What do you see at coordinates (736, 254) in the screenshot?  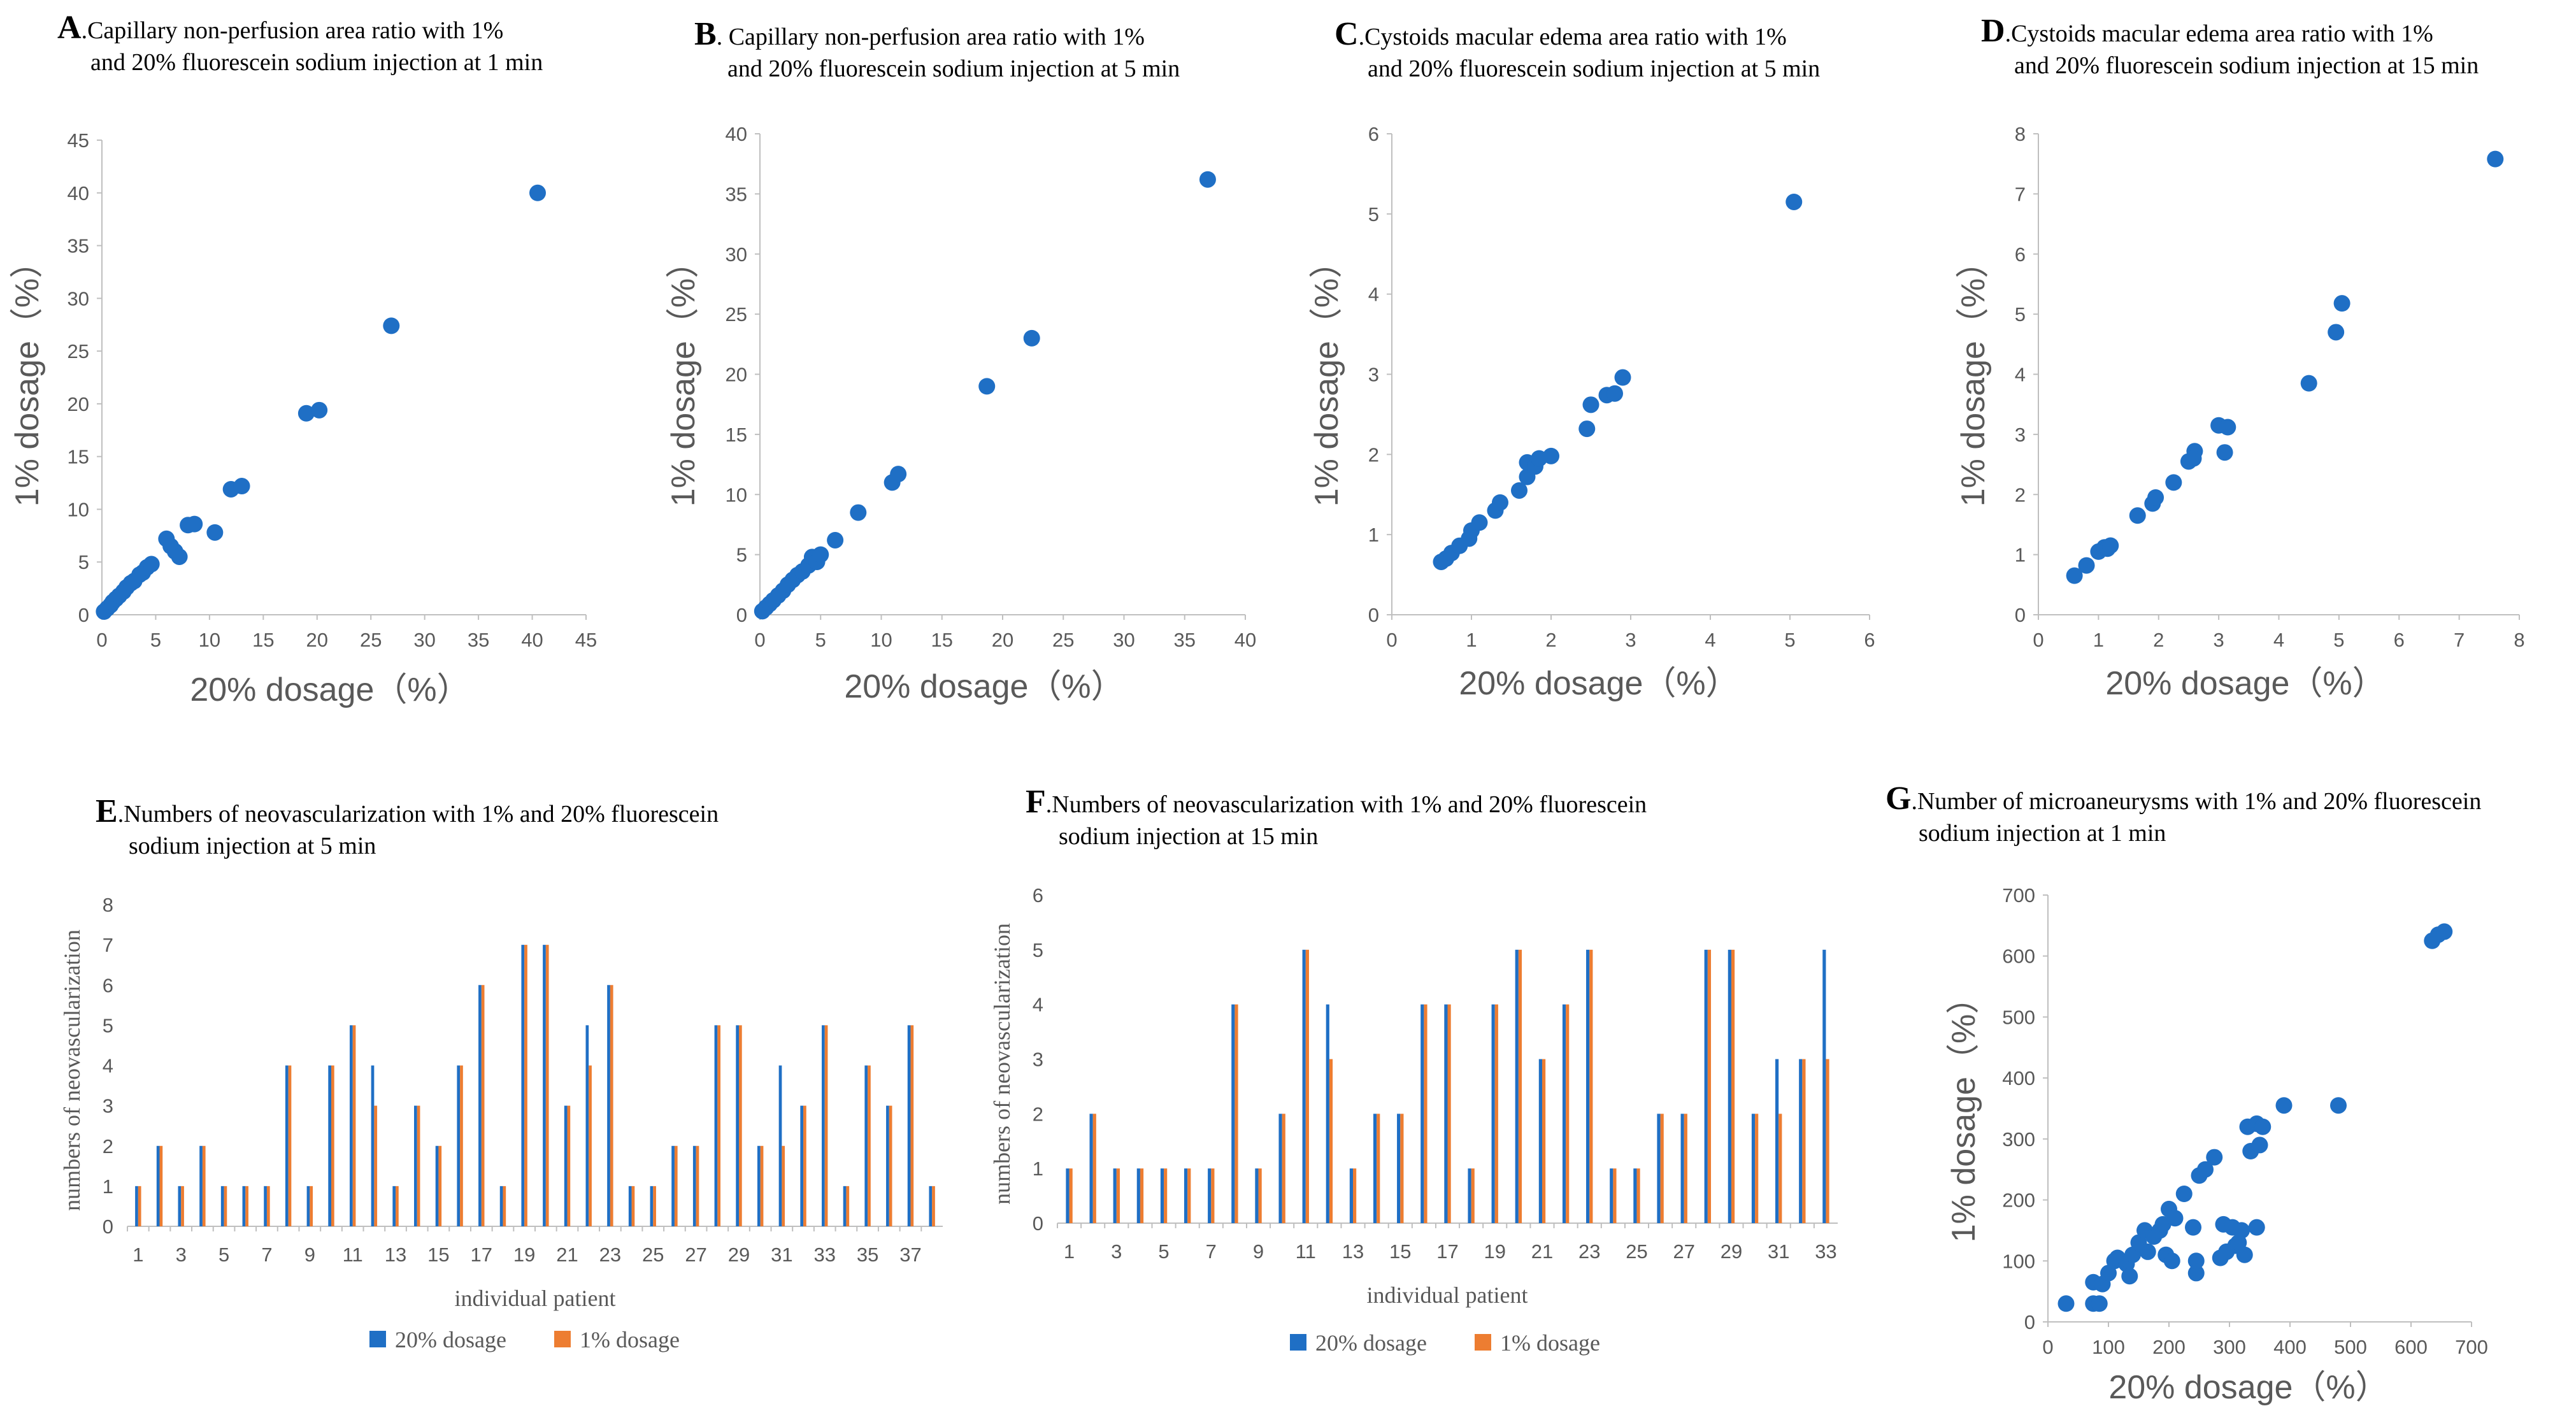 I see `y-tick-label: 30` at bounding box center [736, 254].